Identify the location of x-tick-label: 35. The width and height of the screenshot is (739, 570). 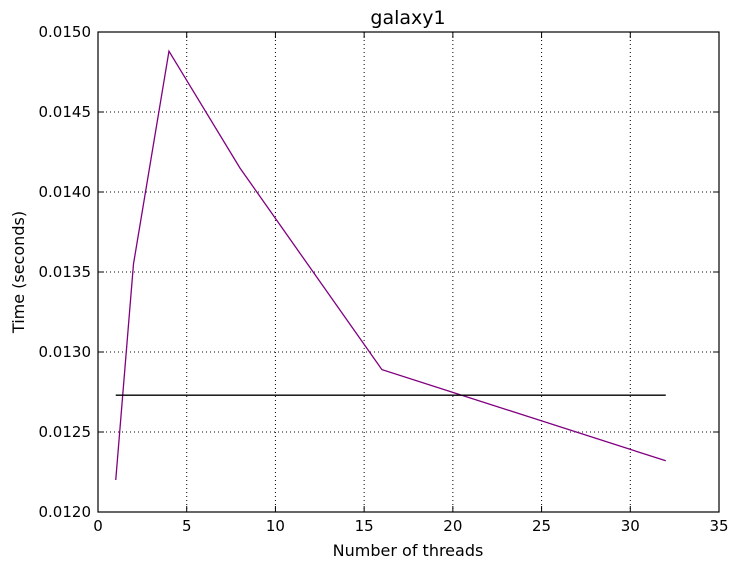
(718, 526).